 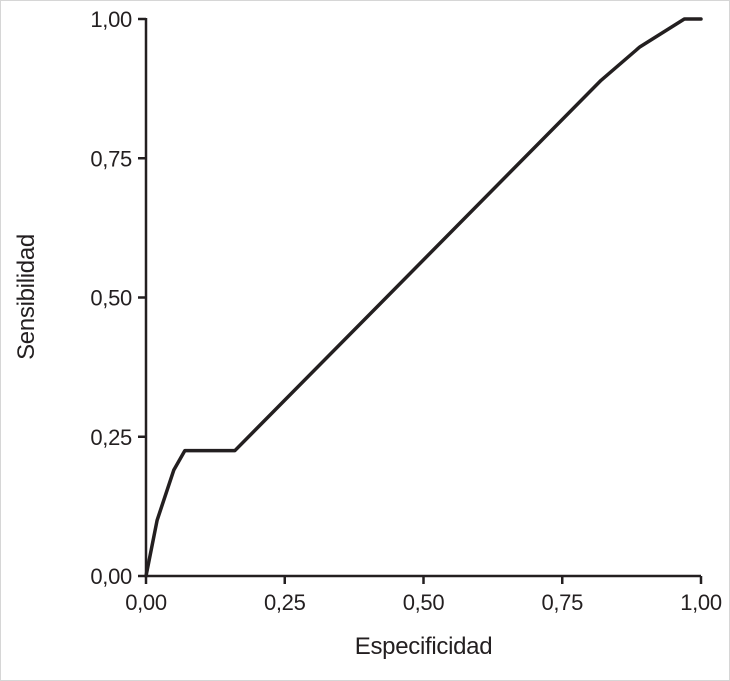 I want to click on y-tick-label: 0,50, so click(x=111, y=298).